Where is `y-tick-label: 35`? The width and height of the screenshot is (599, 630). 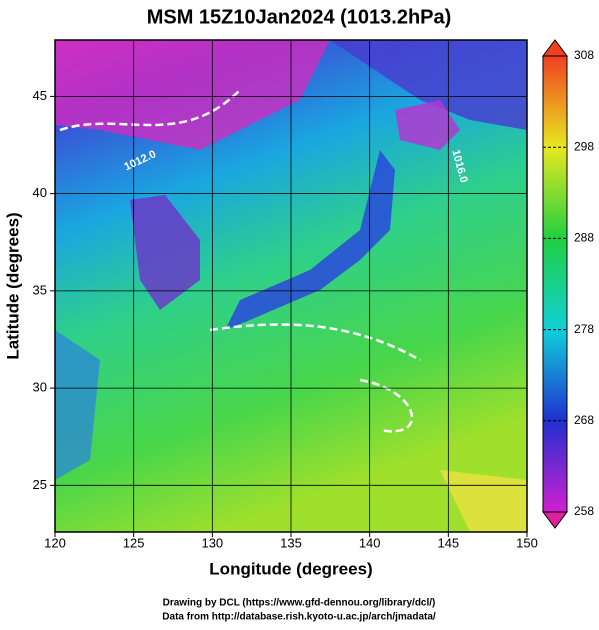 y-tick-label: 35 is located at coordinates (40, 289).